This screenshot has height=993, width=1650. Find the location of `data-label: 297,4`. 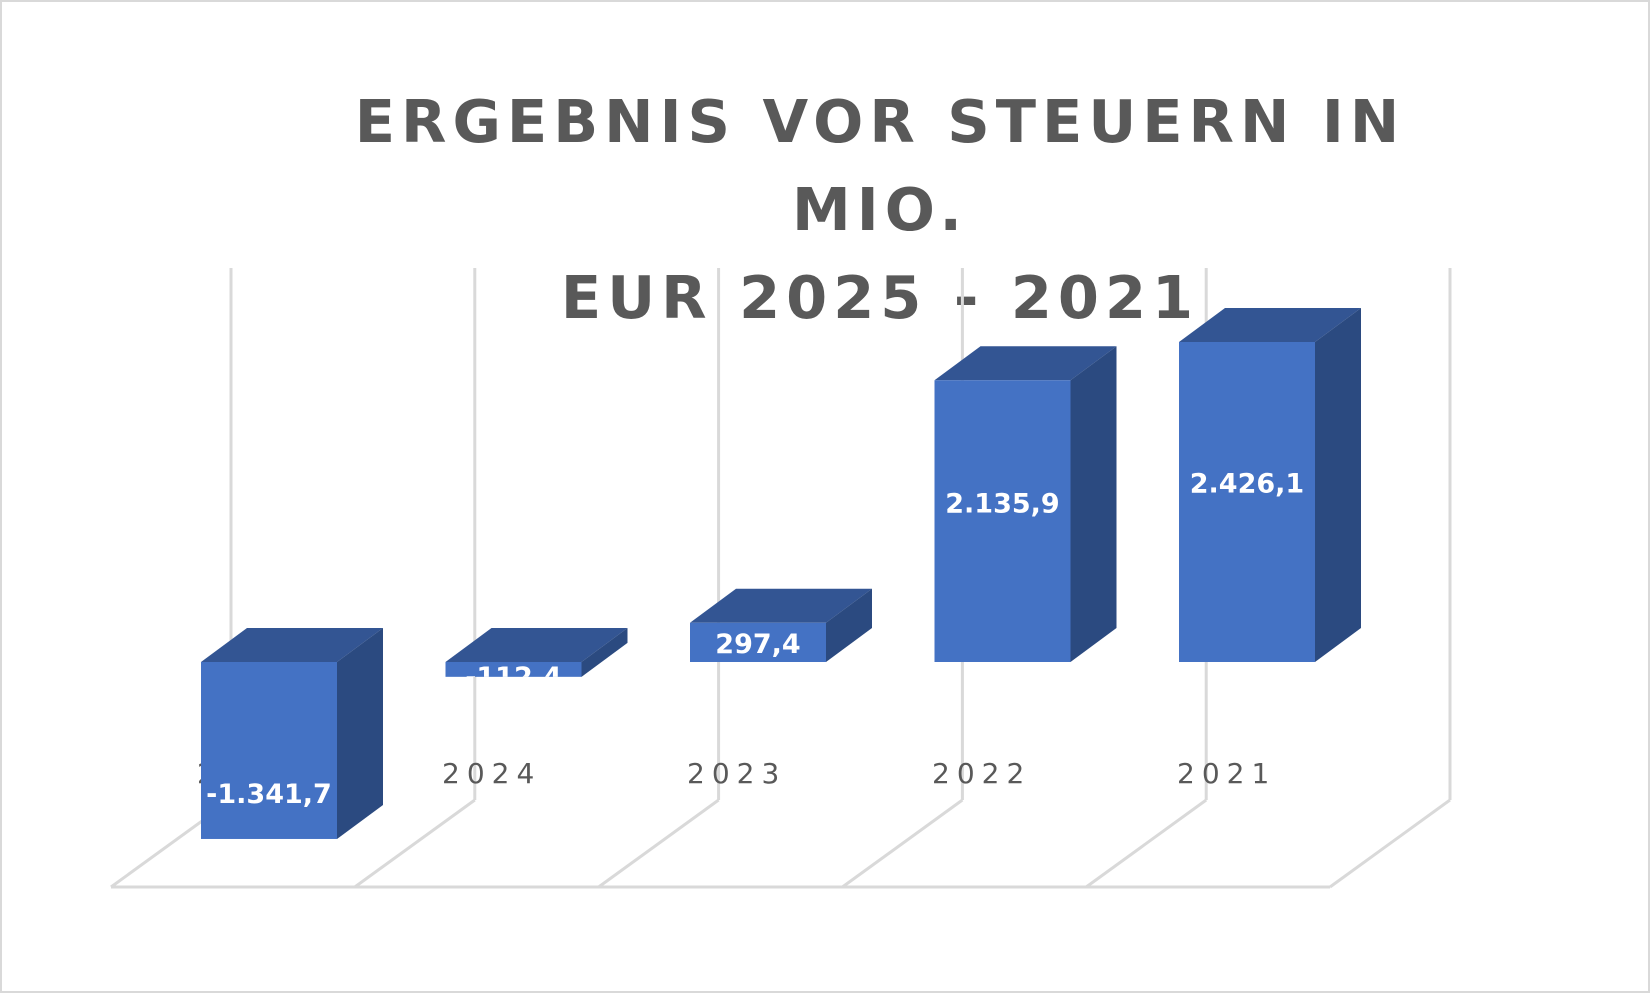

data-label: 297,4 is located at coordinates (757, 644).